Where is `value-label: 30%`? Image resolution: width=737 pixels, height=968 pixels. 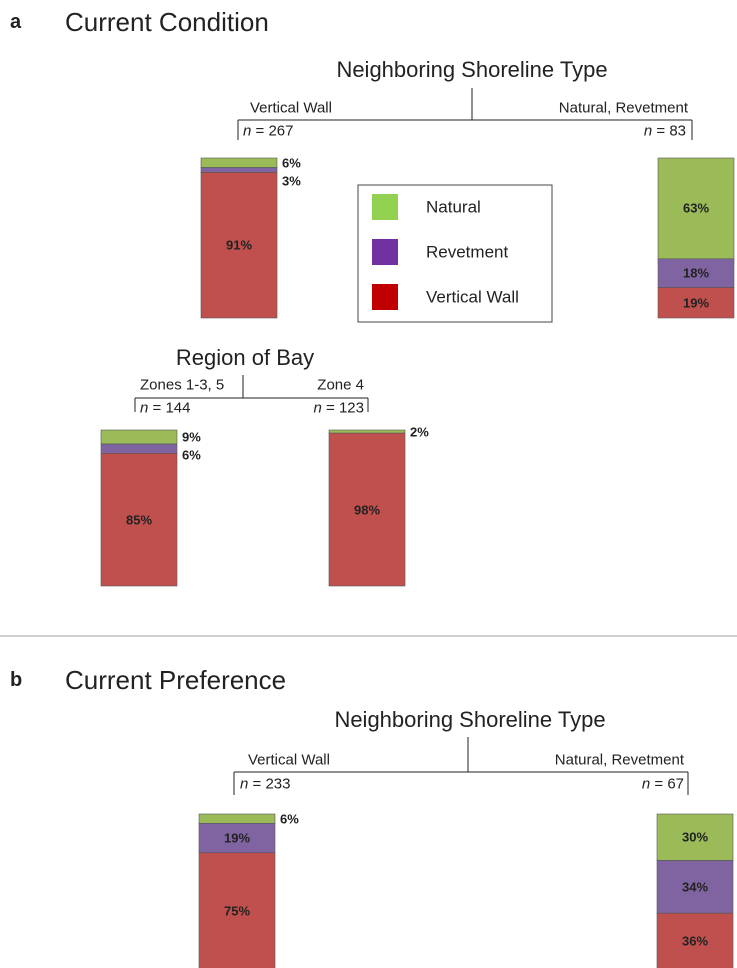
value-label: 30% is located at coordinates (695, 837).